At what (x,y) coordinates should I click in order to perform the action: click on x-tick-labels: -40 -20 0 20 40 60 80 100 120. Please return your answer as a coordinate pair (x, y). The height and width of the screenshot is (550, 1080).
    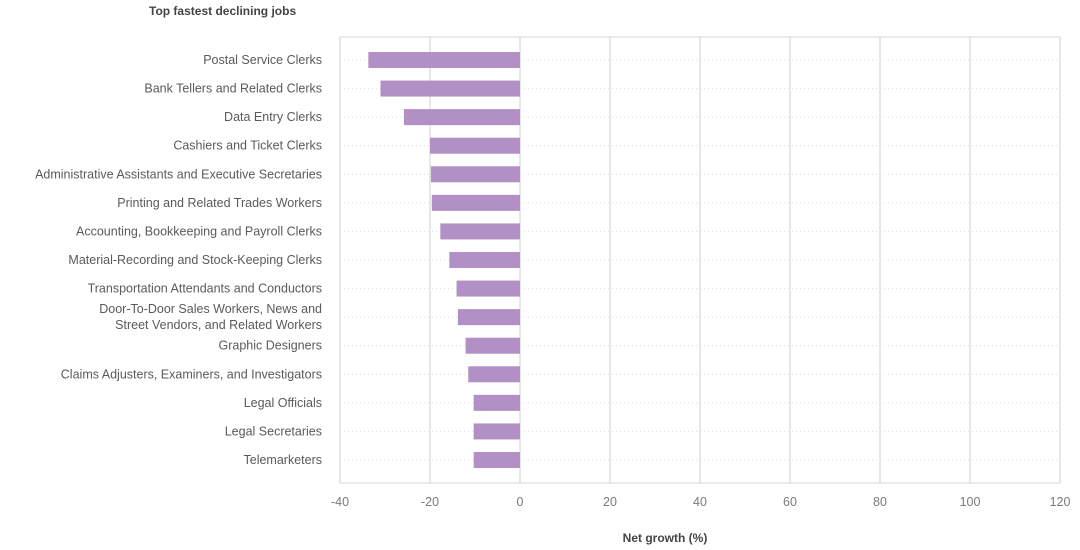
    Looking at the image, I should click on (701, 502).